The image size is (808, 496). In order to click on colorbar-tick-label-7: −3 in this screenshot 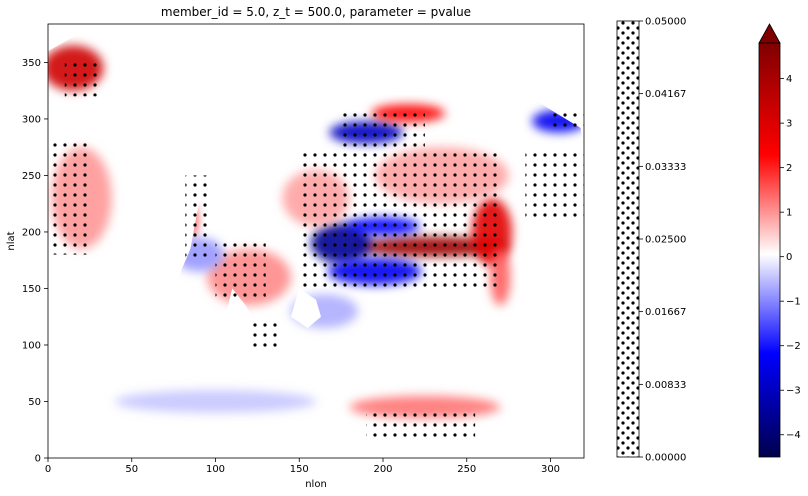, I will do `click(793, 391)`.